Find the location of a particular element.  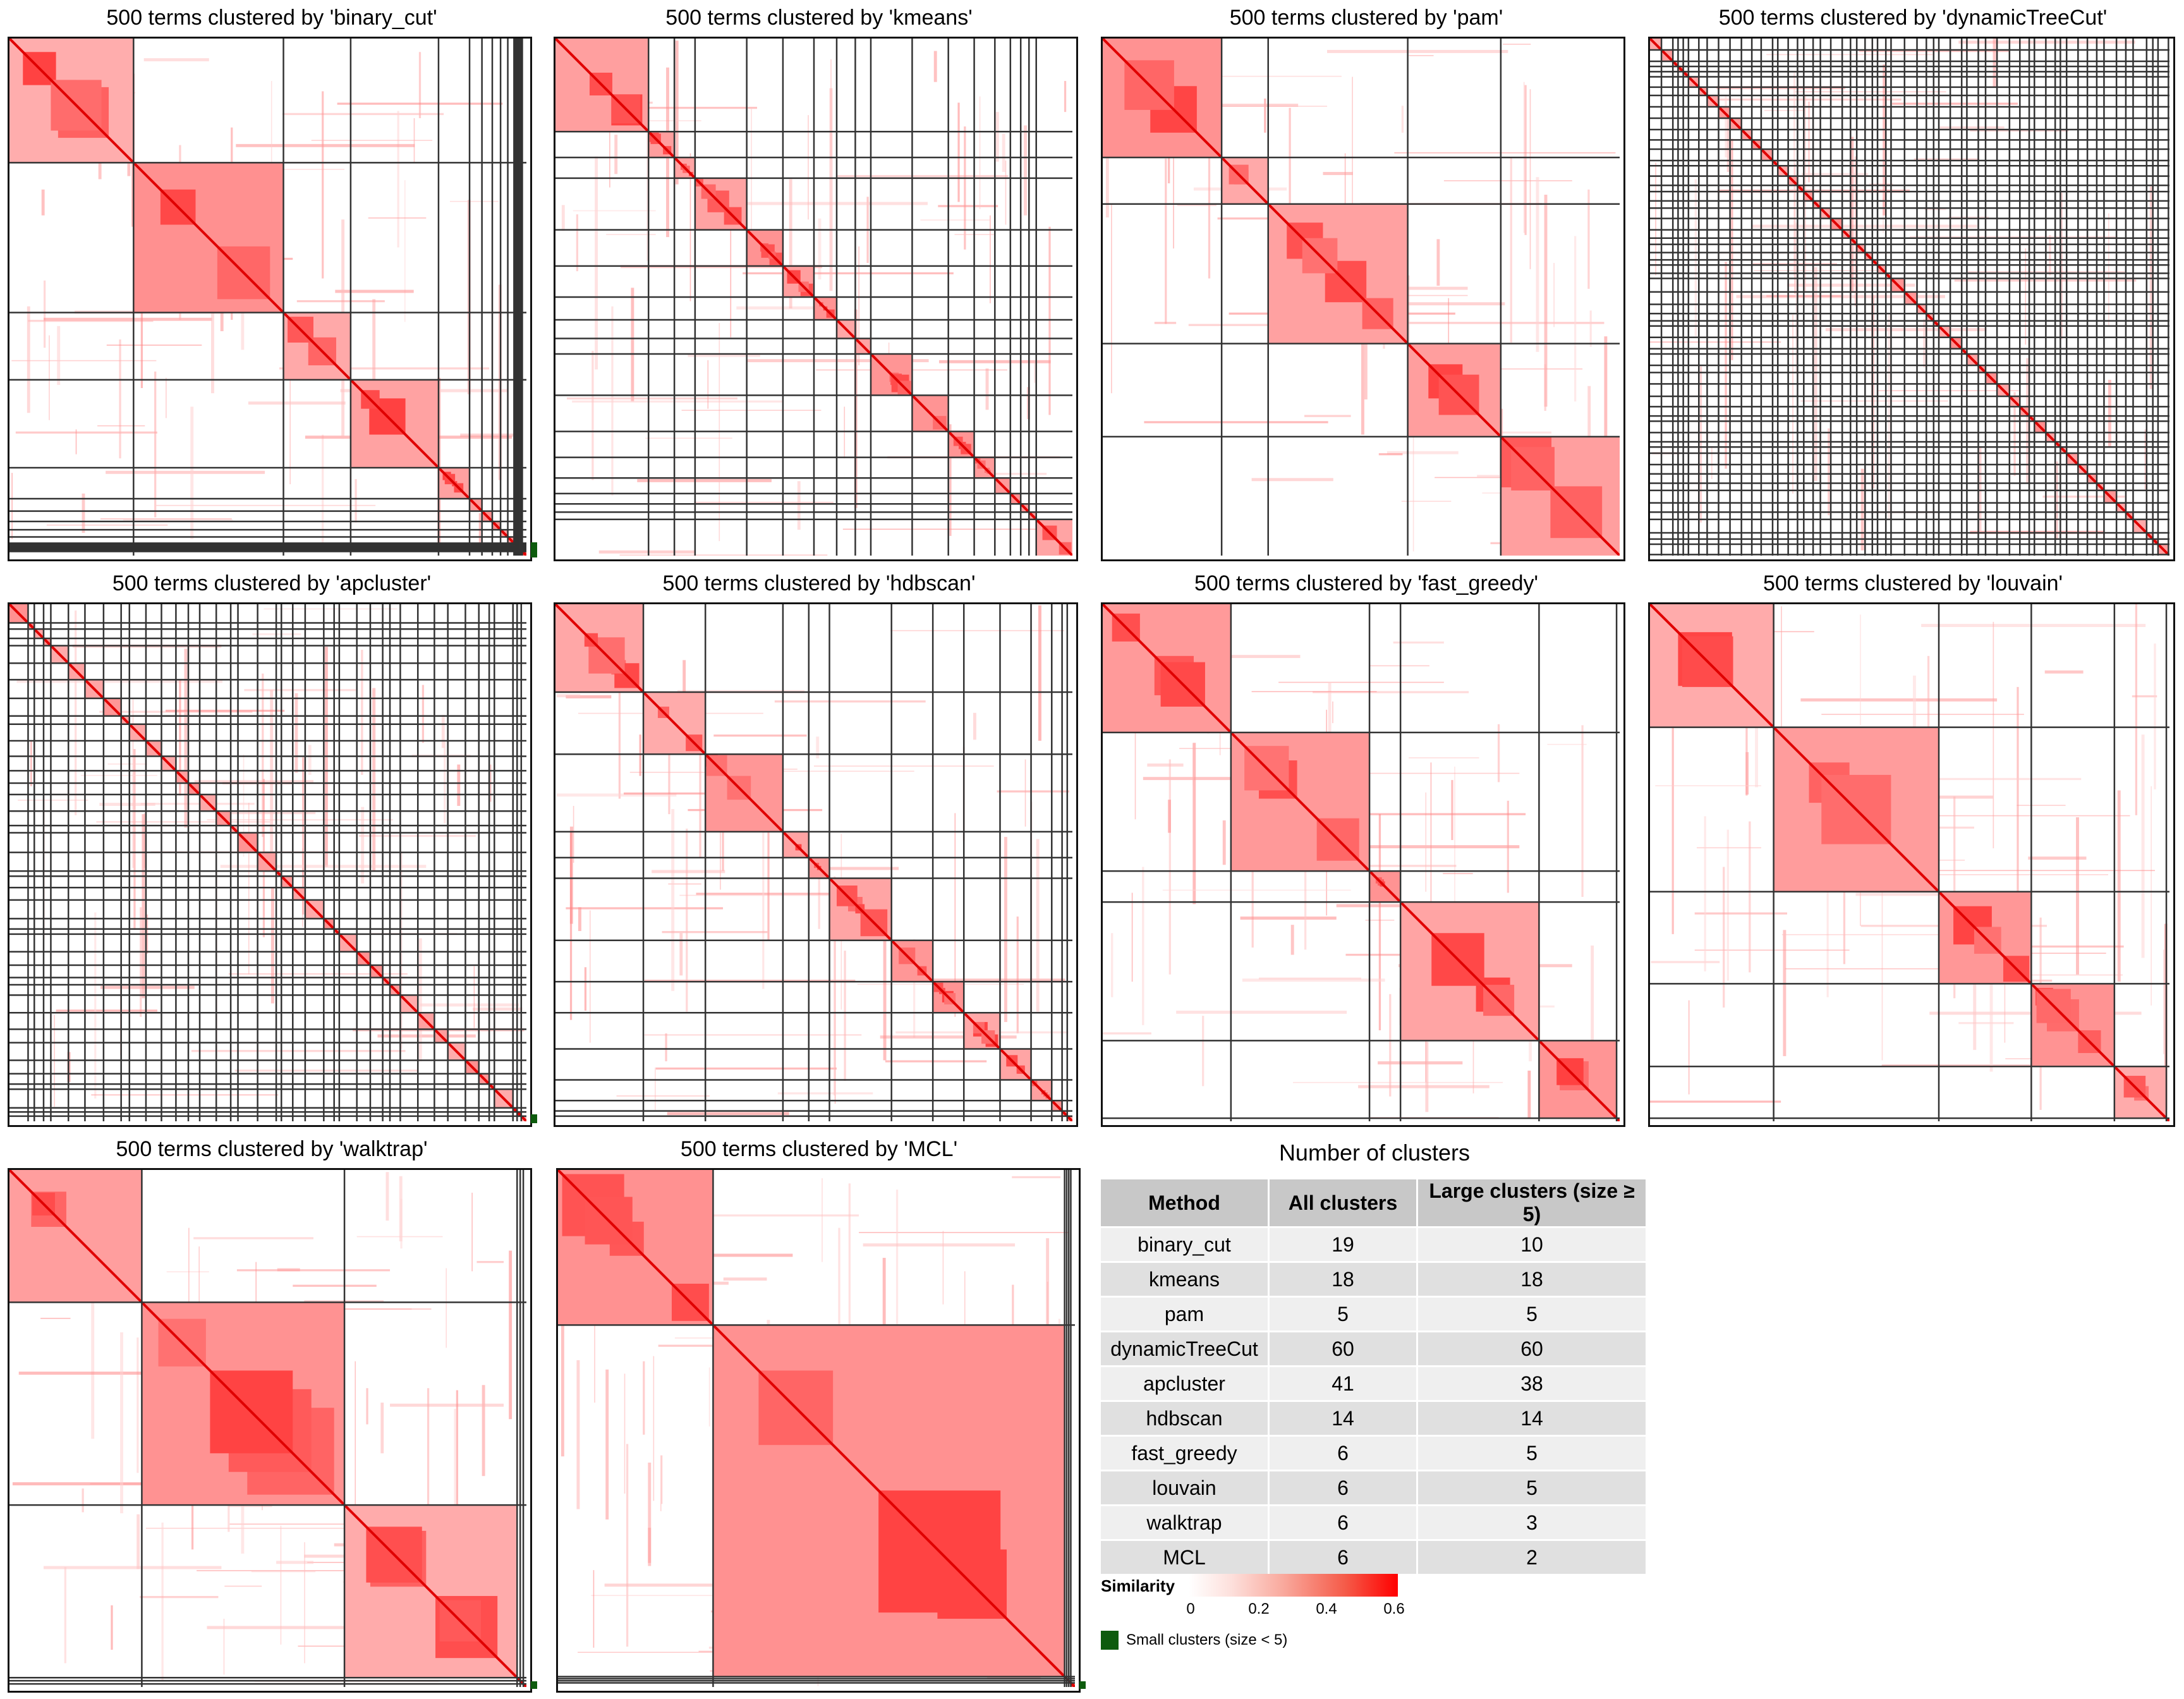

method-cell: louvain is located at coordinates (1185, 1488).